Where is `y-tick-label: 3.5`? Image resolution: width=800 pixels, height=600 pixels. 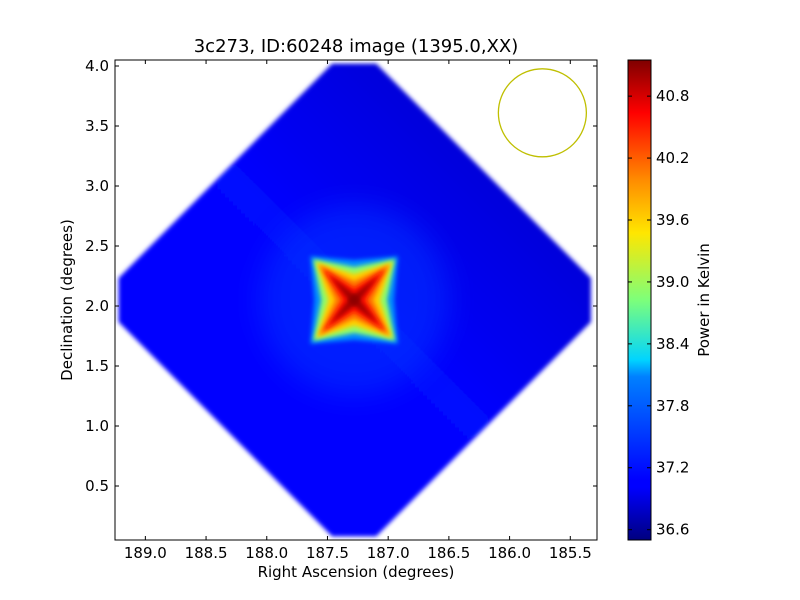 y-tick-label: 3.5 is located at coordinates (97, 126).